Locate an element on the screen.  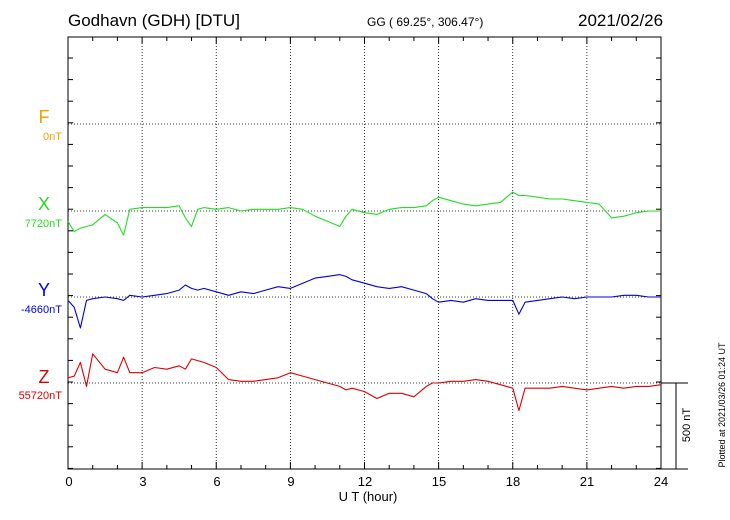
x-tick-label: 12 is located at coordinates (365, 481).